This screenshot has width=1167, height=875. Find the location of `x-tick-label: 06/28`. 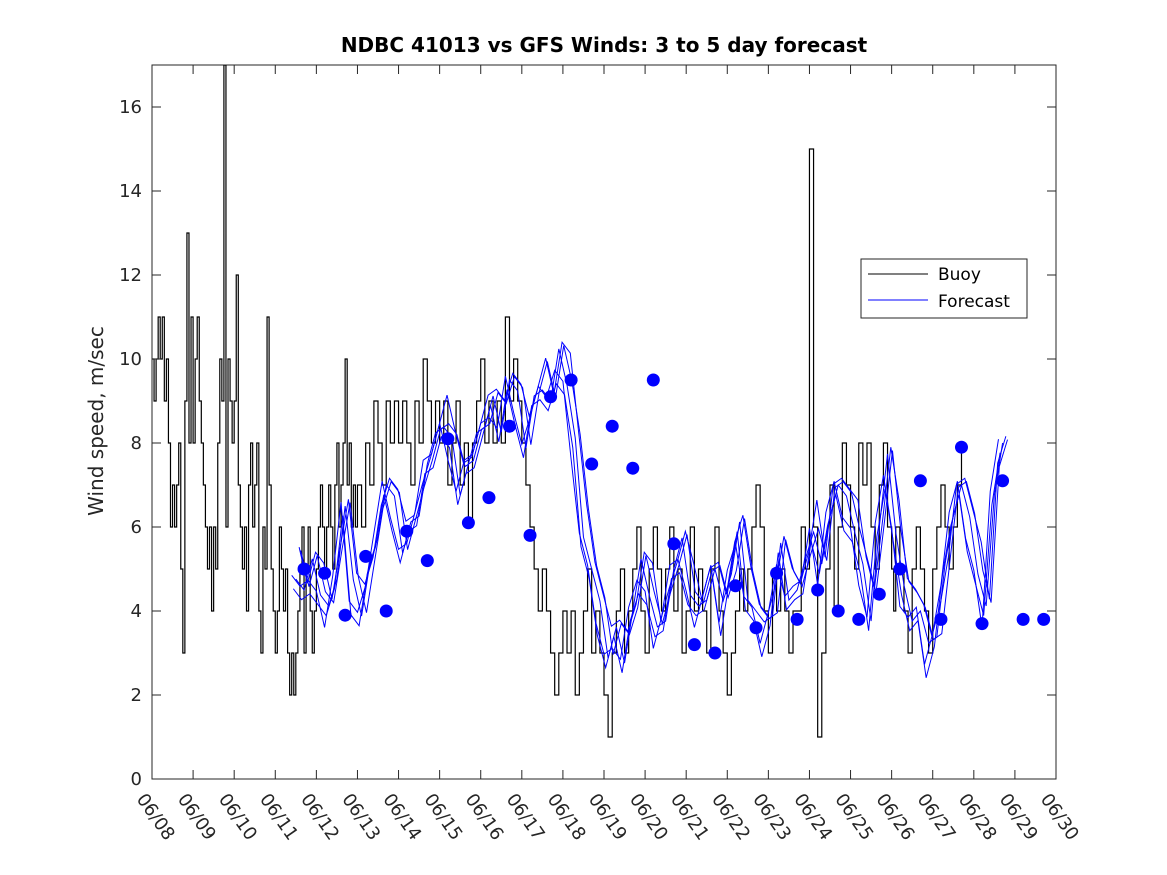

x-tick-label: 06/28 is located at coordinates (977, 817).